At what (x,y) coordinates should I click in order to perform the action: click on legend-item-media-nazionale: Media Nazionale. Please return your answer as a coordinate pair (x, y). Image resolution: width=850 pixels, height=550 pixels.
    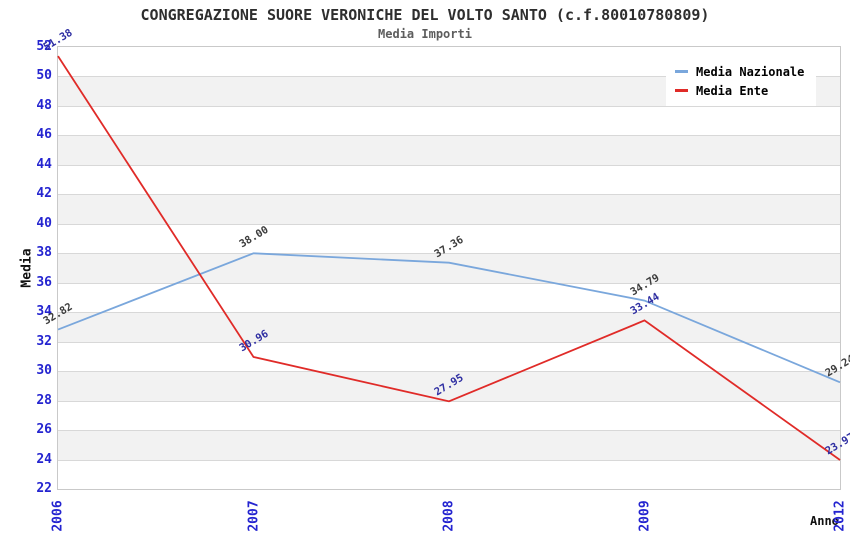
    Looking at the image, I should click on (739, 71).